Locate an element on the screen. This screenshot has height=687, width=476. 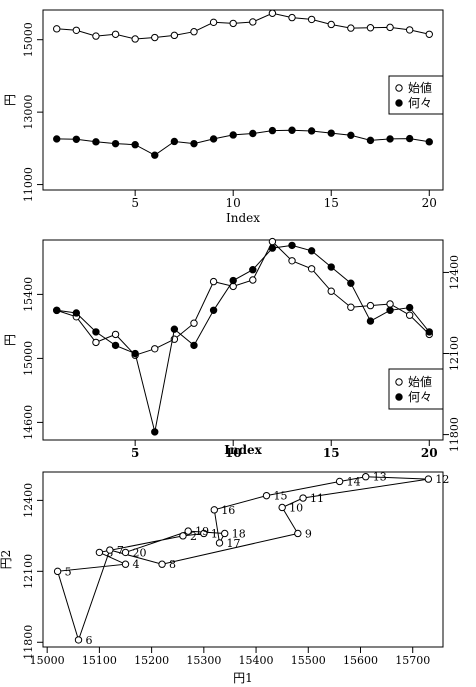
plot2-y-left-tick-label: 15000 is located at coordinates (28, 358).